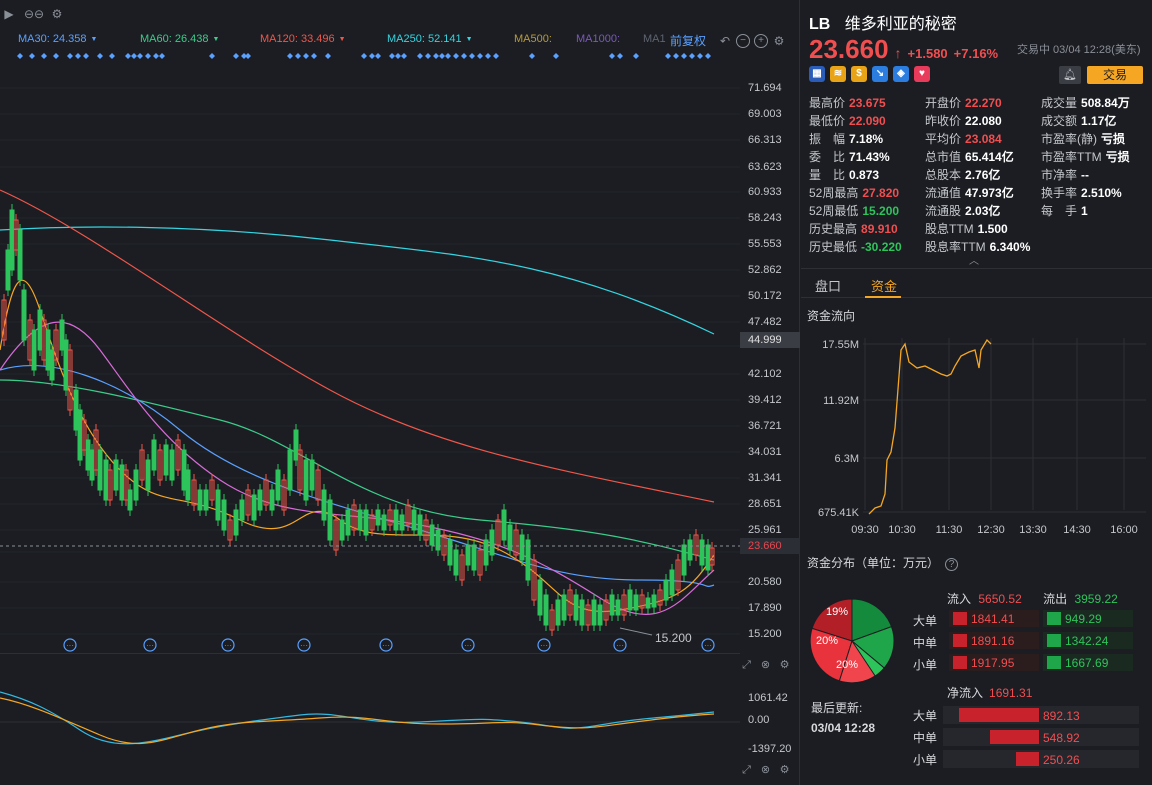 This screenshot has width=1152, height=785. I want to click on net-inflow-row: 中单 548.92, so click(1028, 737).